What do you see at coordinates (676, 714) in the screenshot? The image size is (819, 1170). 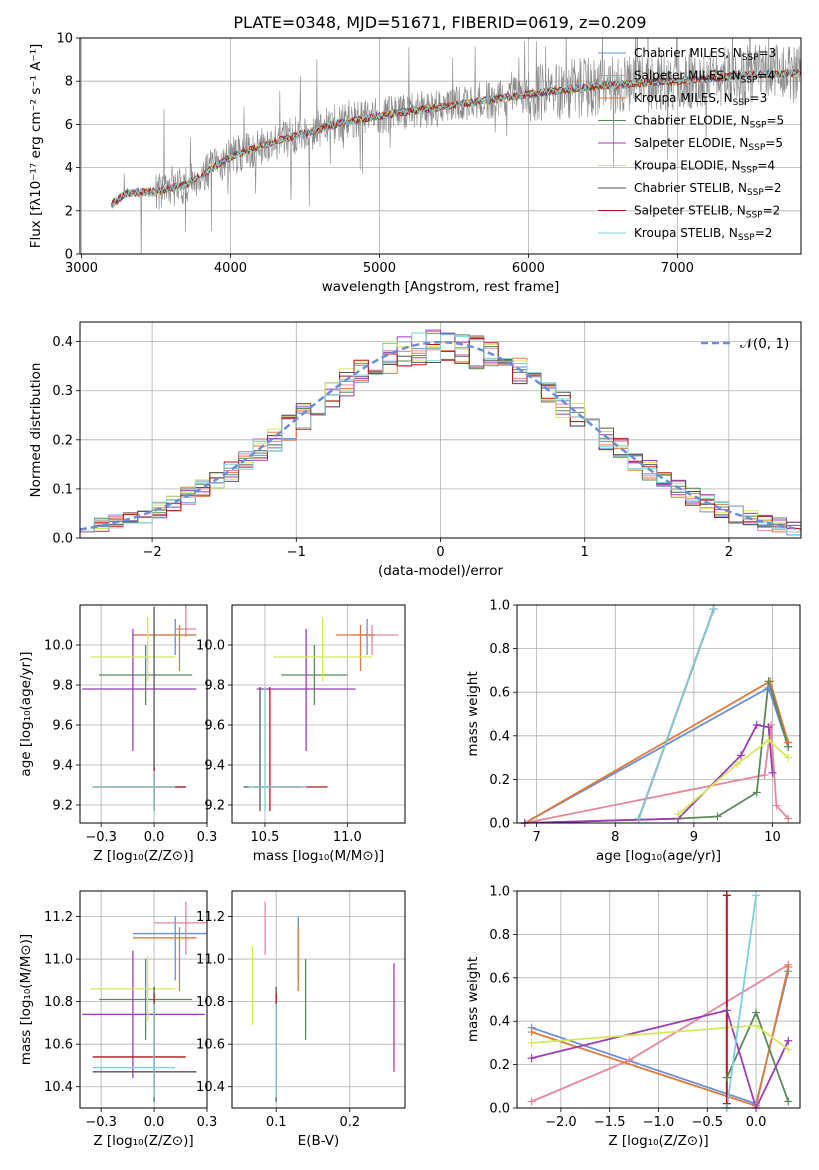 I see `weight-line-kroupa_stelib` at bounding box center [676, 714].